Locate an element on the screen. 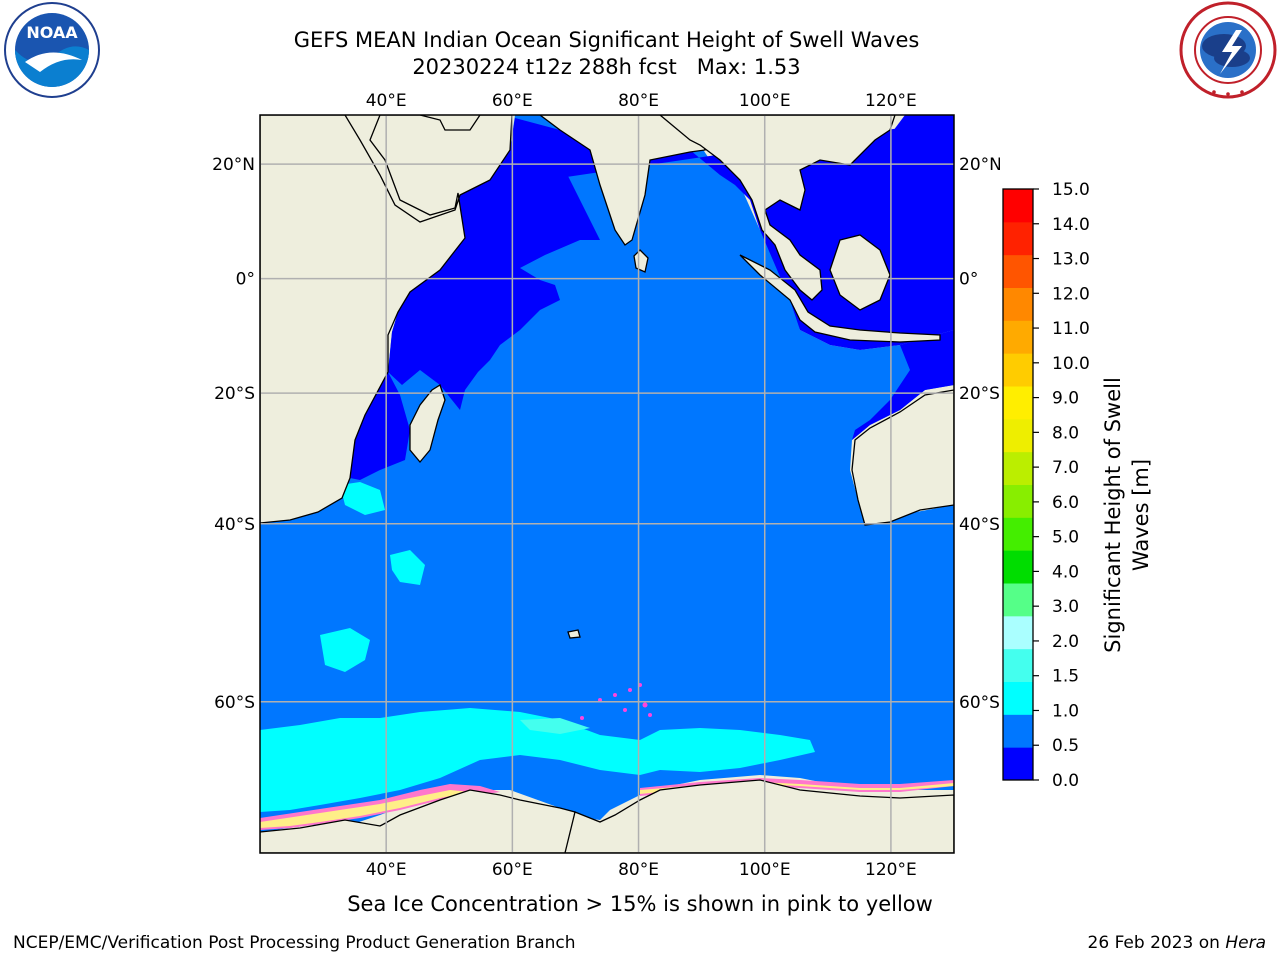  footer-host: Hera is located at coordinates (1245, 943).